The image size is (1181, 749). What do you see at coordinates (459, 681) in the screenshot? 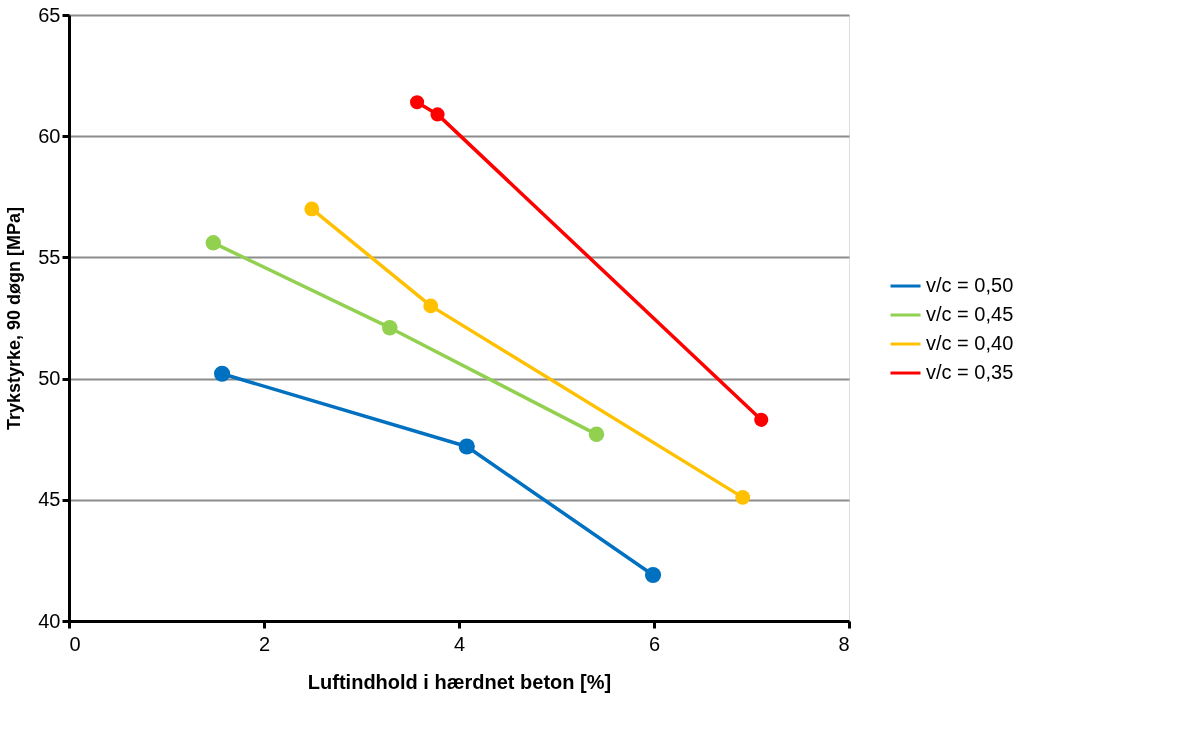
I see `x-axis-title: Luftindhold i hærdnet beton [%]` at bounding box center [459, 681].